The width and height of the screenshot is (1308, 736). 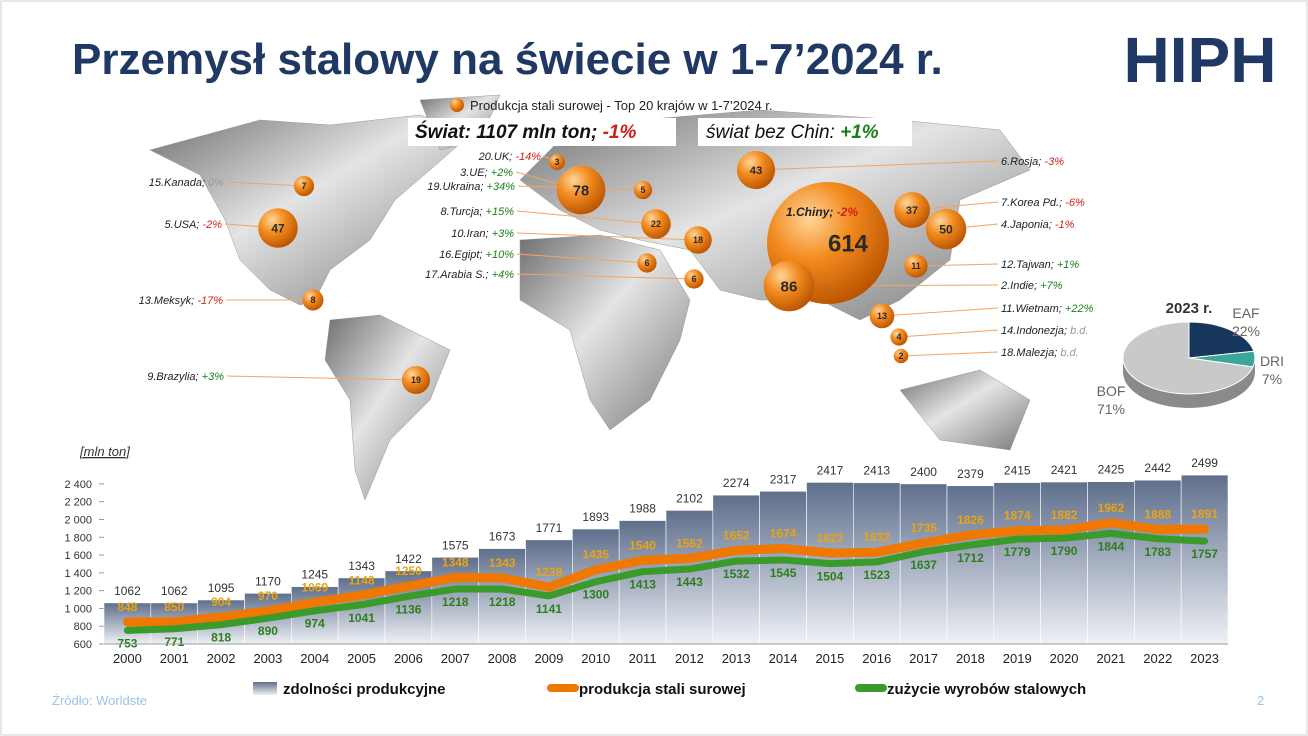 I want to click on x-tick-label: 2003, so click(x=267, y=658).